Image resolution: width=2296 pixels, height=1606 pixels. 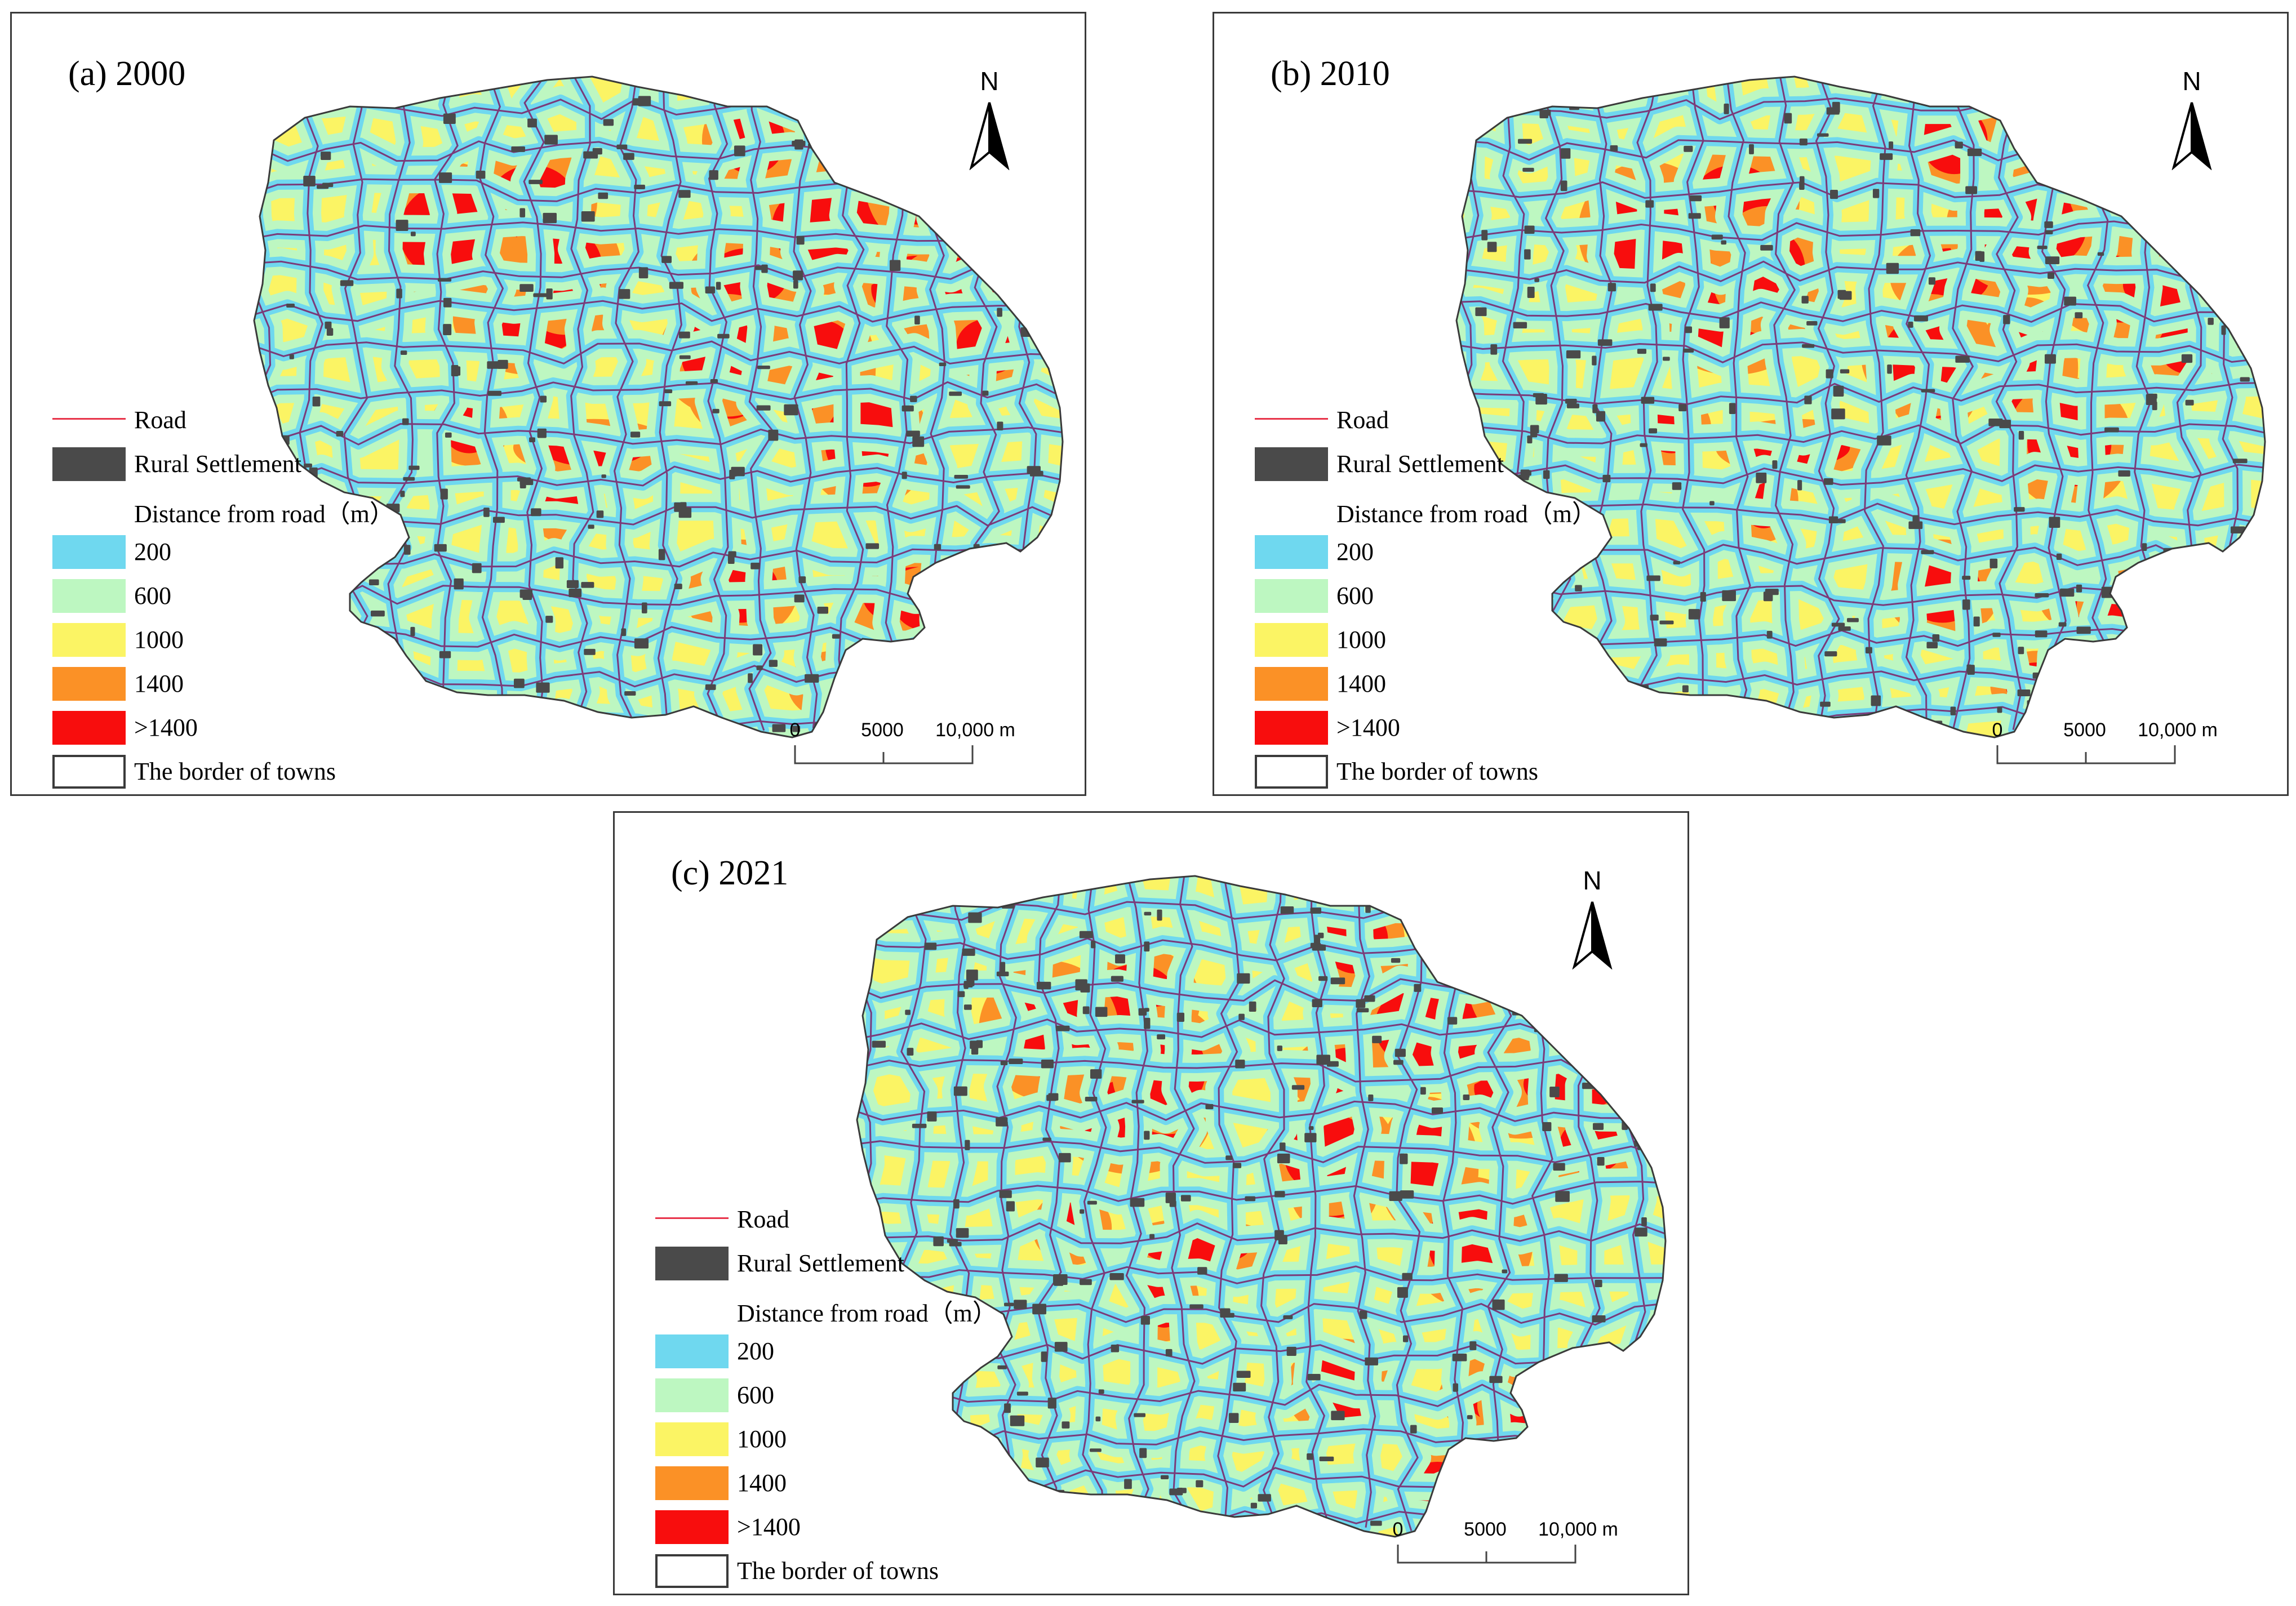 I want to click on legend-item: Distance from road（m）, so click(x=249, y=508).